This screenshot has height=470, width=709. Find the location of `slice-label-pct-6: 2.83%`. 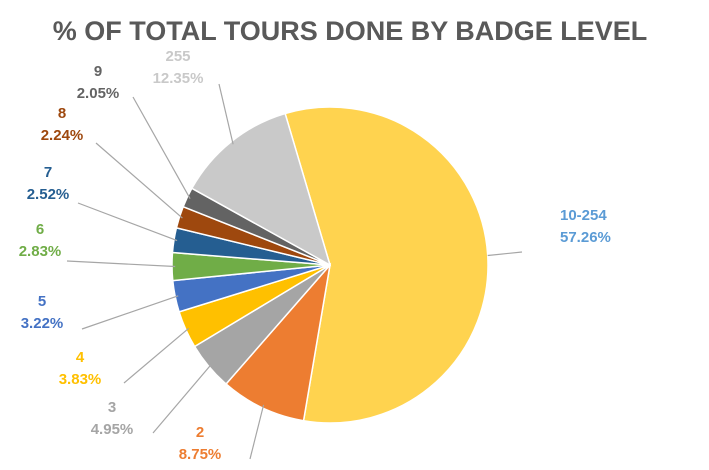

slice-label-pct-6: 2.83% is located at coordinates (40, 251).